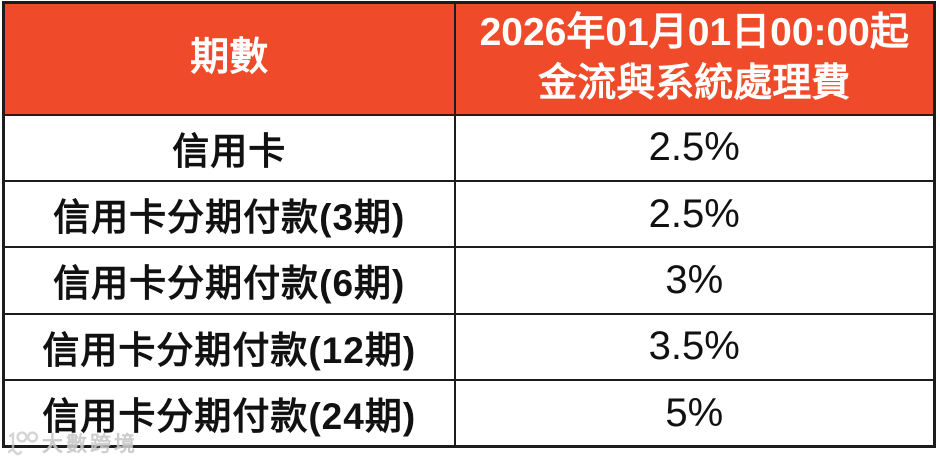 This screenshot has height=461, width=940. What do you see at coordinates (229, 413) in the screenshot?
I see `row-label: 信用卡分期付款(24期)` at bounding box center [229, 413].